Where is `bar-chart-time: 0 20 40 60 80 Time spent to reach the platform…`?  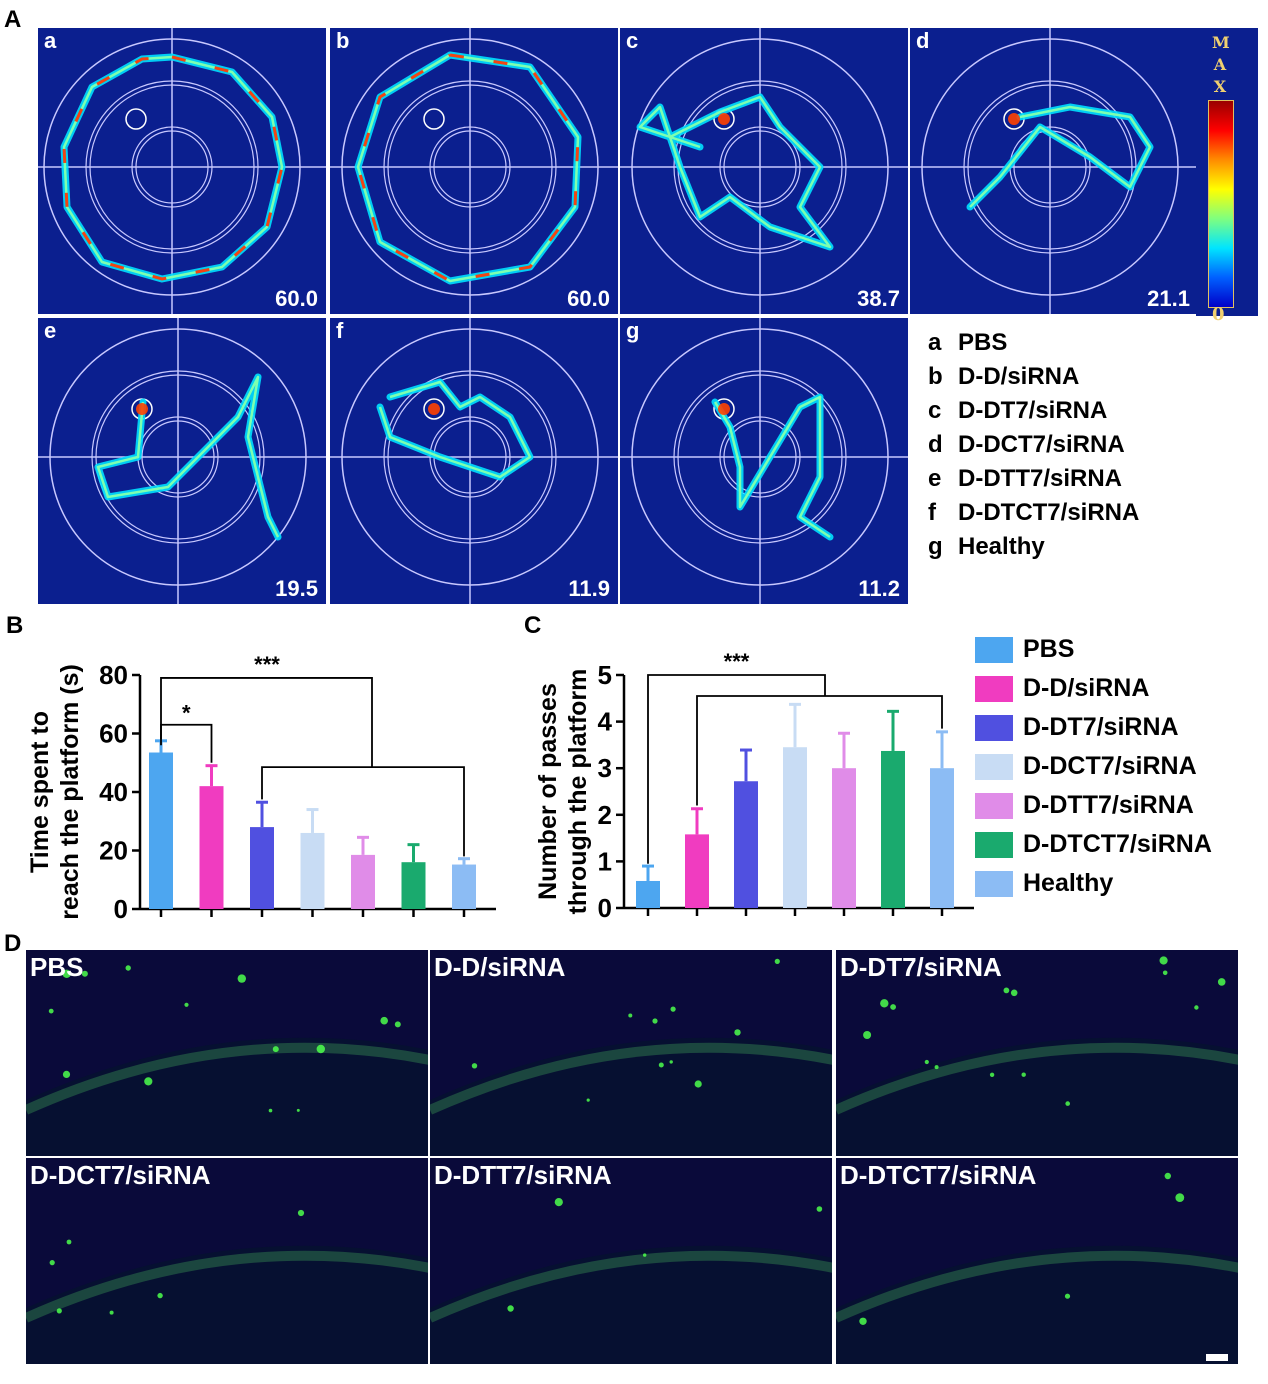 bar-chart-time: 0 20 40 60 80 Time spent to reach the platform… is located at coordinates (261, 788).